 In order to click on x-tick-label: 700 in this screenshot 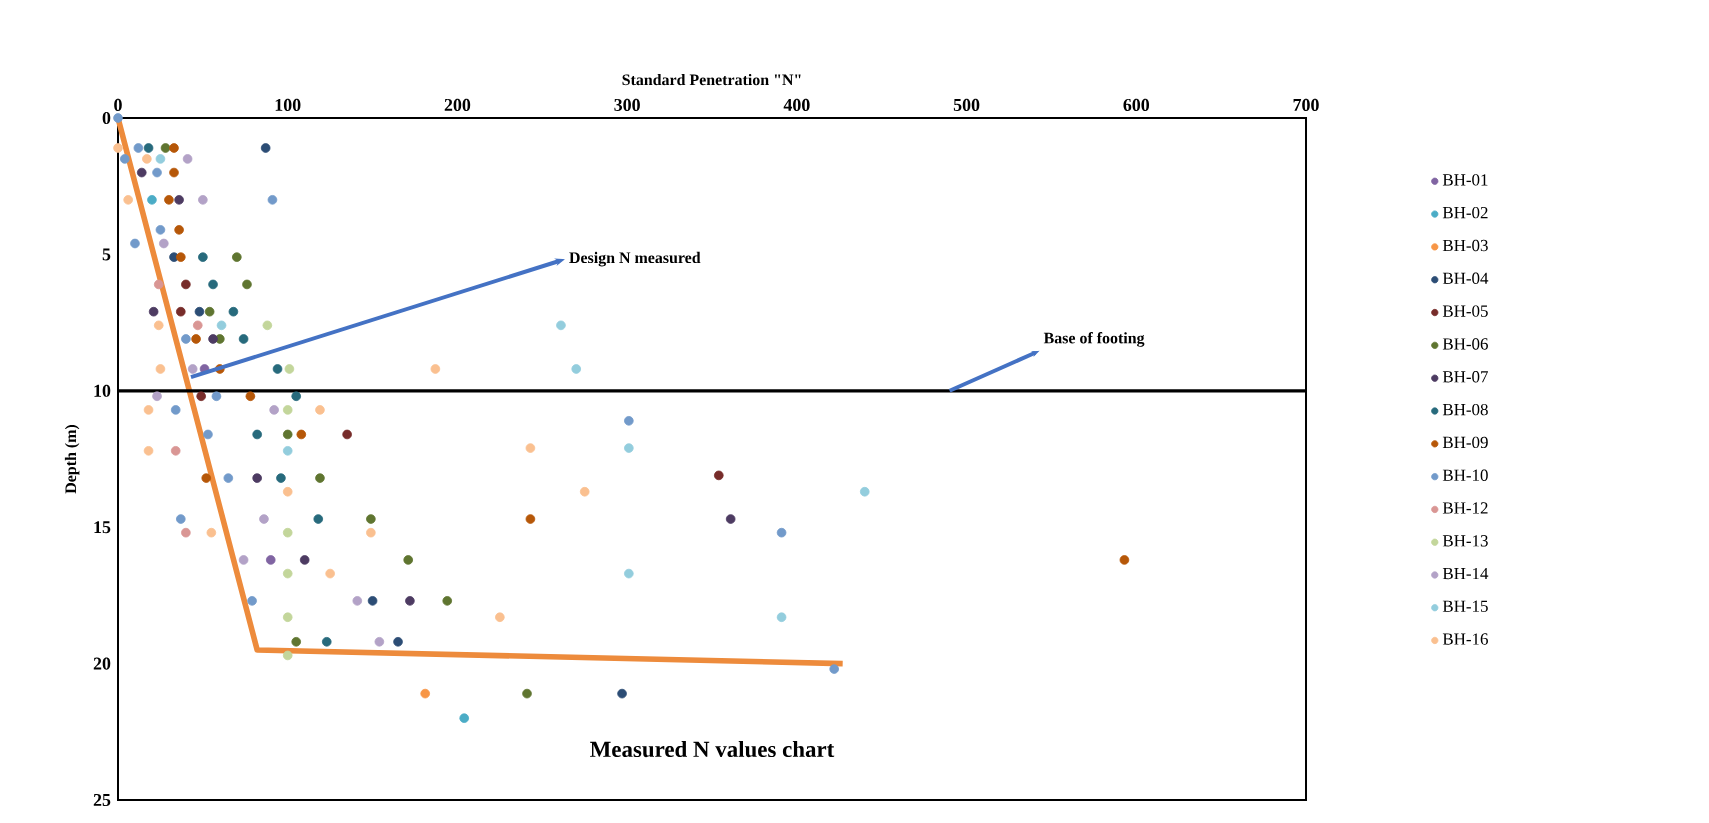, I will do `click(1306, 104)`.